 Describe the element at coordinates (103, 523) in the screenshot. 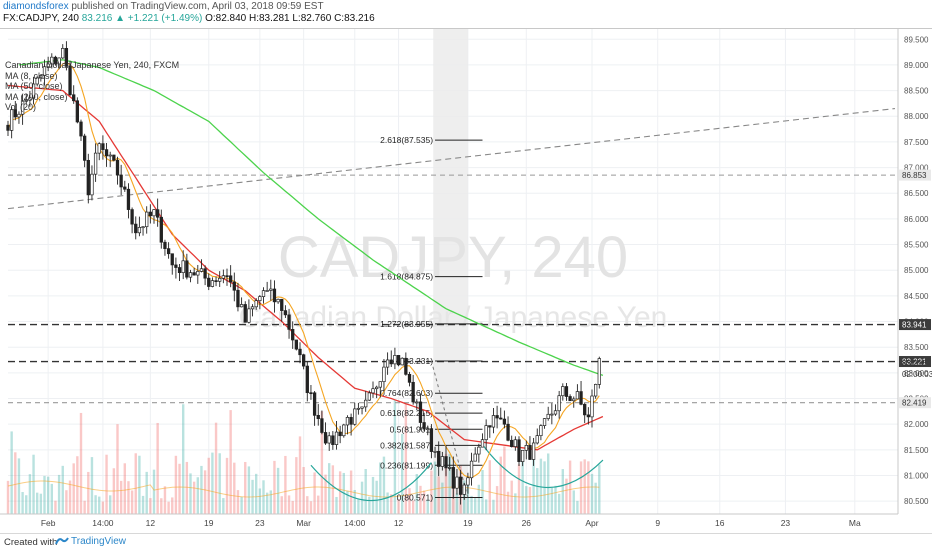

I see `time-tick-label: 14:00` at that location.